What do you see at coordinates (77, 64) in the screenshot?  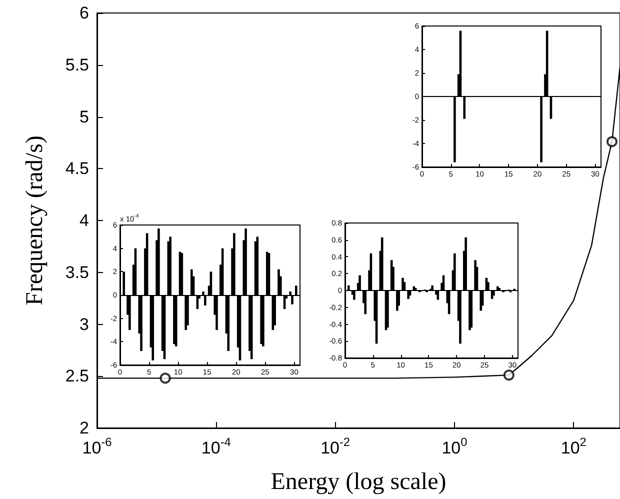 I see `y-tick-label: 5.5` at bounding box center [77, 64].